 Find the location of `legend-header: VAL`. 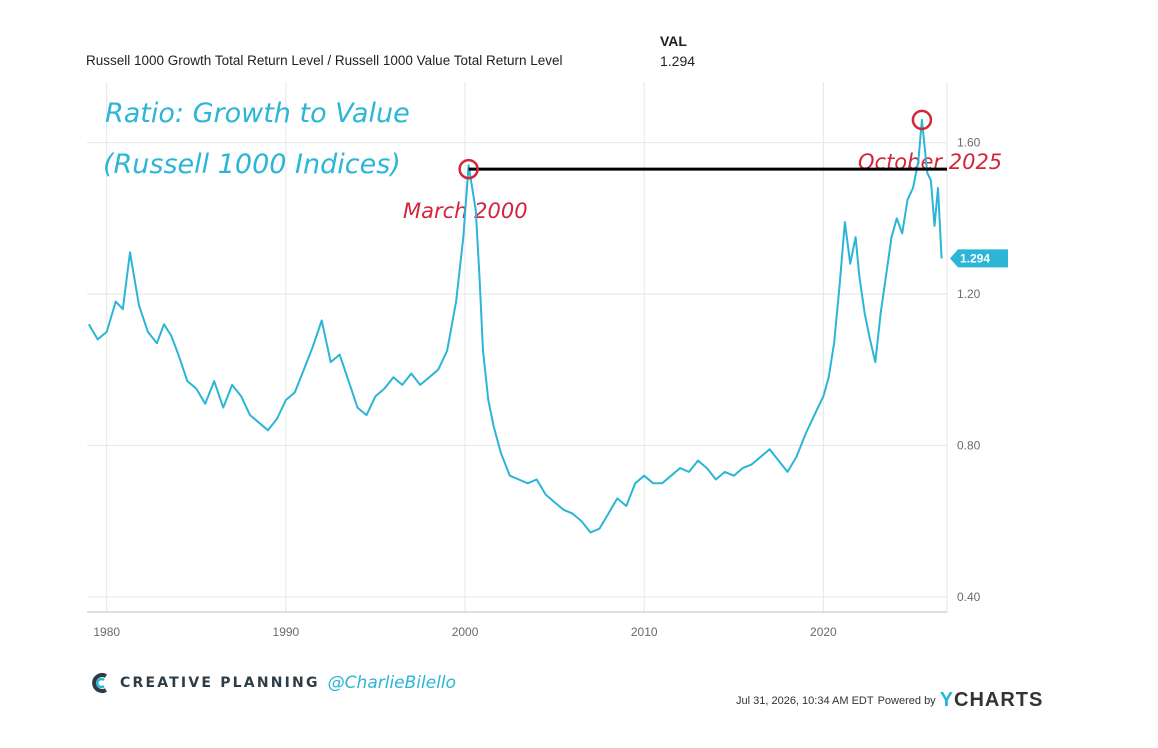

legend-header: VAL is located at coordinates (673, 41).